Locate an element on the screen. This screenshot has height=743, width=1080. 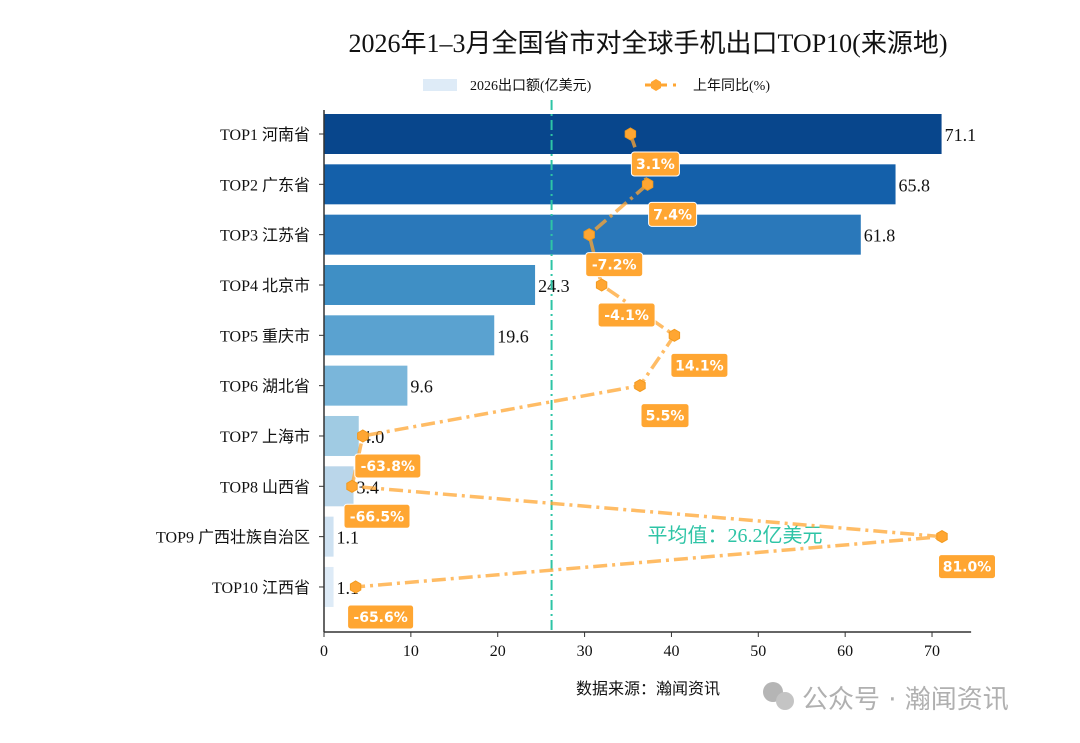
yoy-label: 5.5% is located at coordinates (665, 417).